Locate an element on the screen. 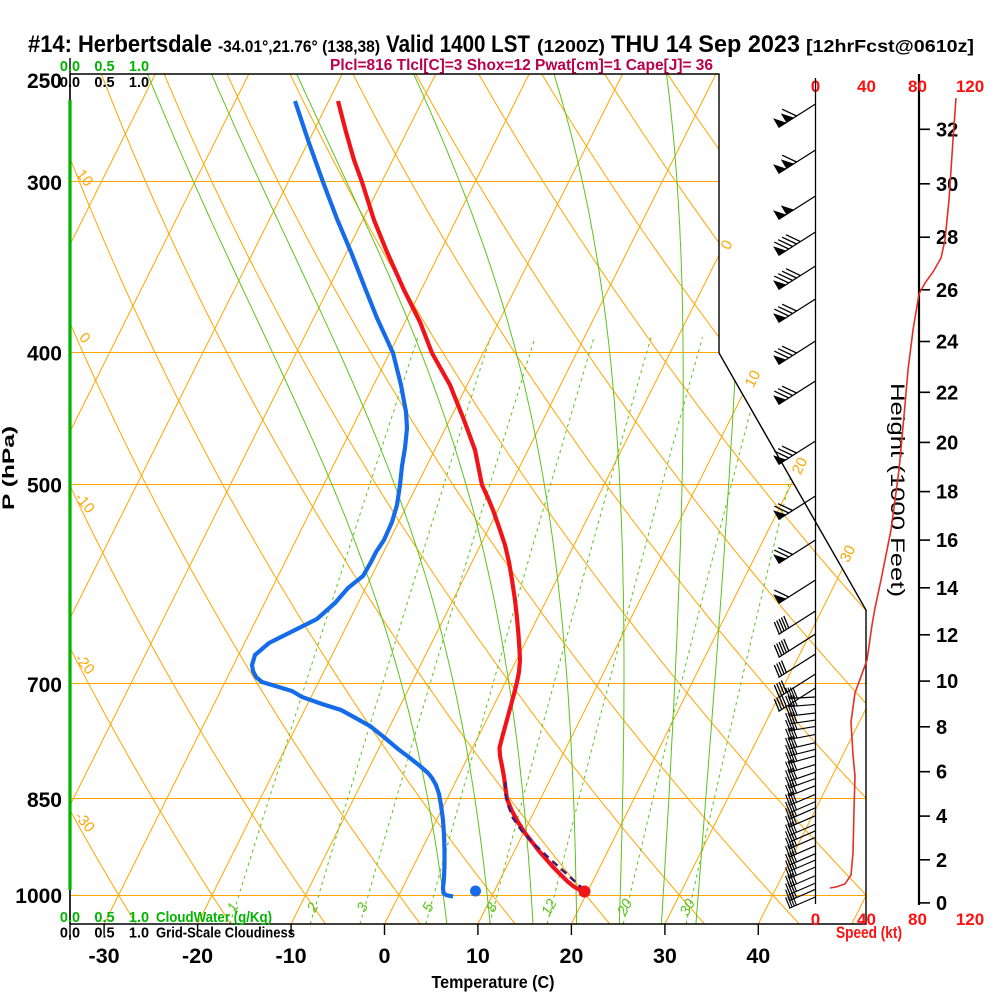 This screenshot has height=1005, width=1000. svg-text: 700 is located at coordinates (44, 685).